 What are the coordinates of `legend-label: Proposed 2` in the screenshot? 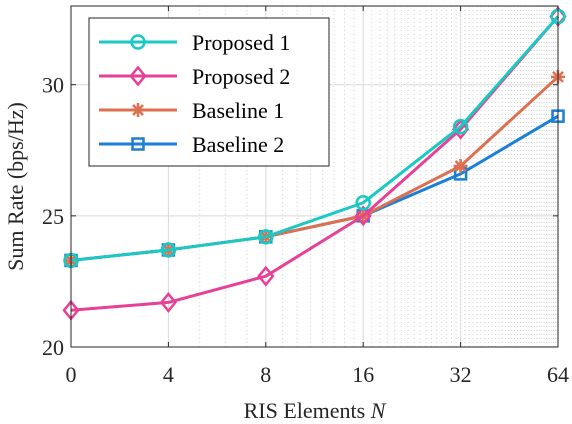 It's located at (241, 76).